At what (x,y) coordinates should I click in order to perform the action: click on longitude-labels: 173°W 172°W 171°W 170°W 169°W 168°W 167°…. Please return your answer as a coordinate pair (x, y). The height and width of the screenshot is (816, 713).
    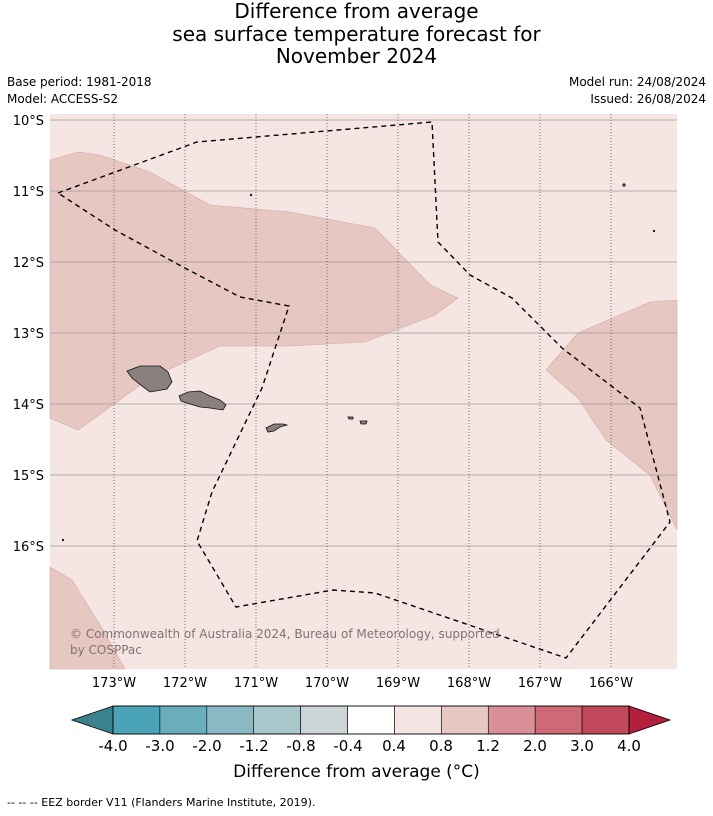
    Looking at the image, I should click on (362, 683).